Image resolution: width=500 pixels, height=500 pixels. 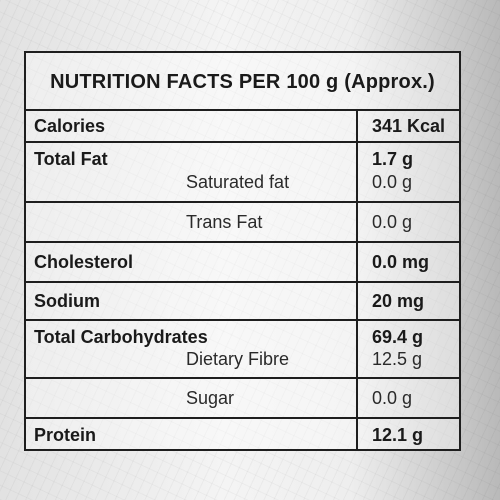 I want to click on calories-label: Calories, so click(x=70, y=126).